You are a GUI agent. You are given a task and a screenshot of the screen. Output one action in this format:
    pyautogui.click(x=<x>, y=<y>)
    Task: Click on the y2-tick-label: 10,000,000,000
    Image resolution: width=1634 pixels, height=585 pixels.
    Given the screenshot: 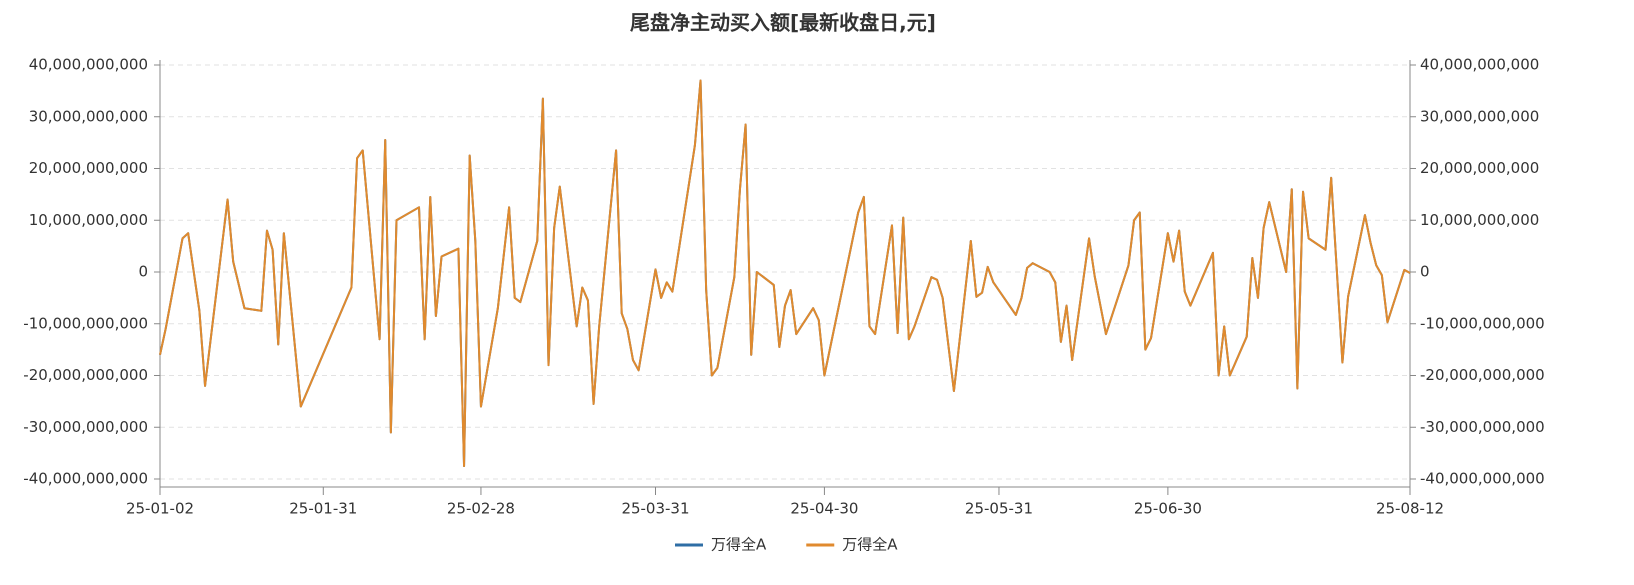 What is the action you would take?
    pyautogui.click(x=1479, y=220)
    